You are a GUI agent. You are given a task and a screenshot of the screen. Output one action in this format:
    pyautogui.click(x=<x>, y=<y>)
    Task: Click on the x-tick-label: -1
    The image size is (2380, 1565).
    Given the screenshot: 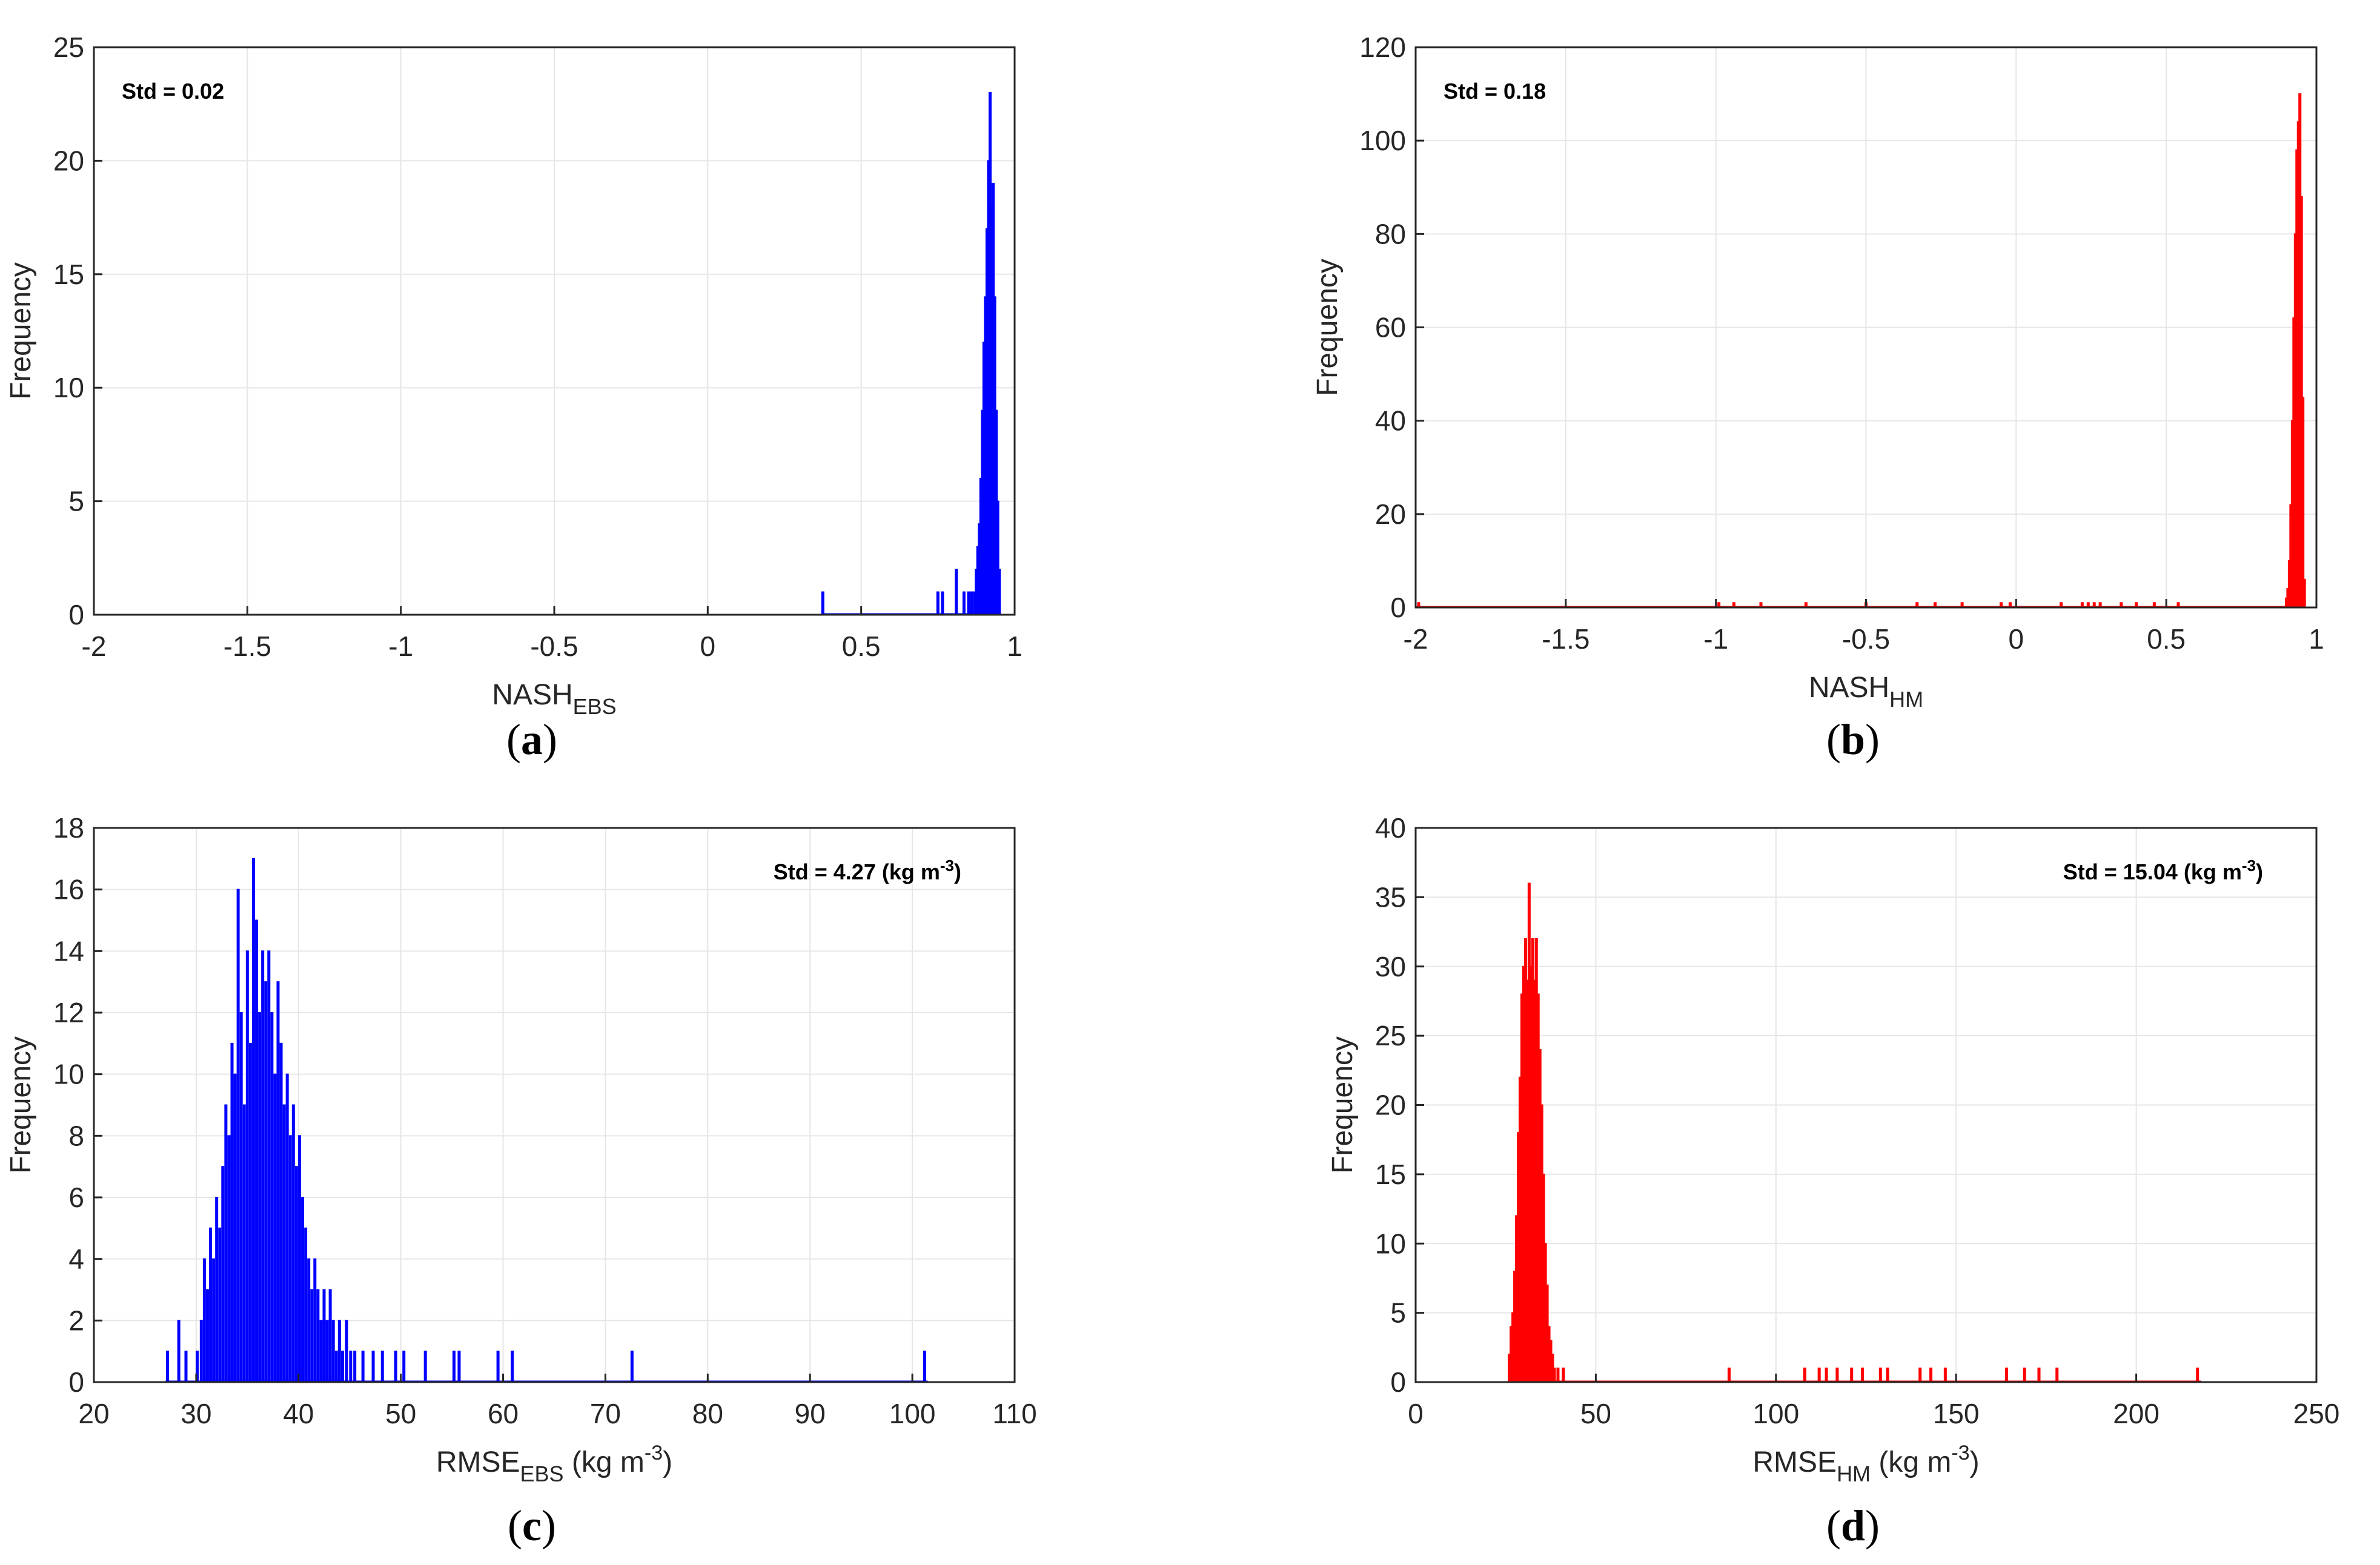 What is the action you would take?
    pyautogui.click(x=400, y=646)
    